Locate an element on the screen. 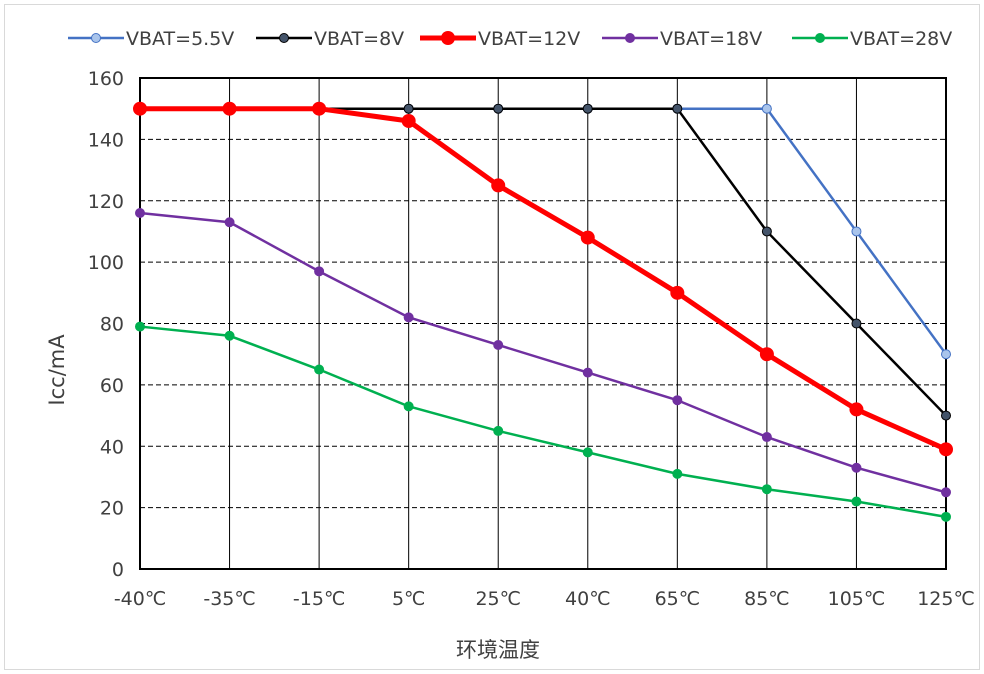 This screenshot has height=674, width=984. legend: VBAT=5.5V VBAT=8V VBAT=12V VBAT=18V VBAT=28V is located at coordinates (510, 39).